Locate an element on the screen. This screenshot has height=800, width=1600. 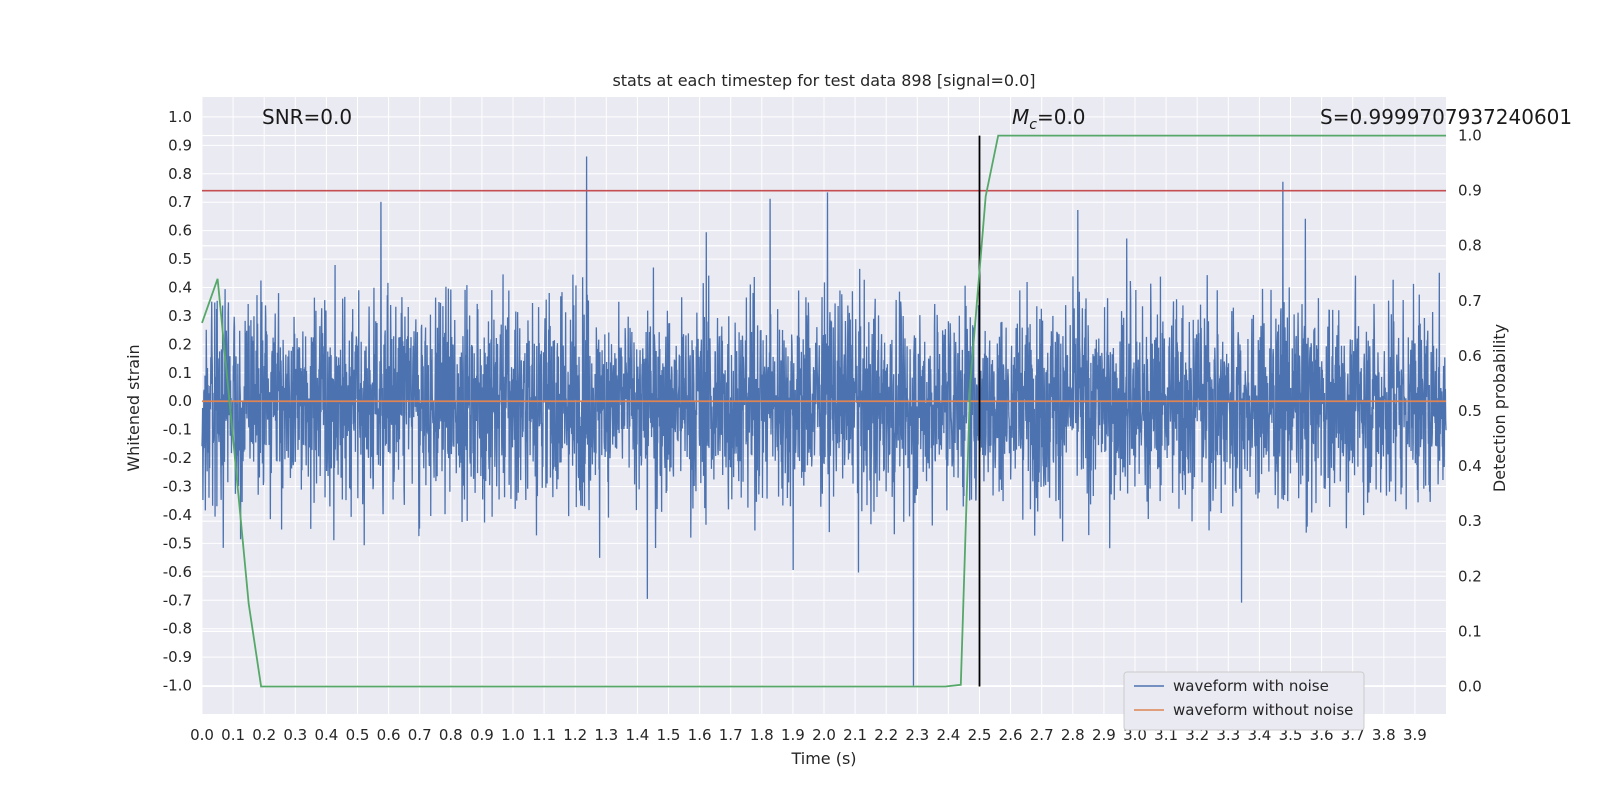
y-tick-label: 0.0 is located at coordinates (180, 401).